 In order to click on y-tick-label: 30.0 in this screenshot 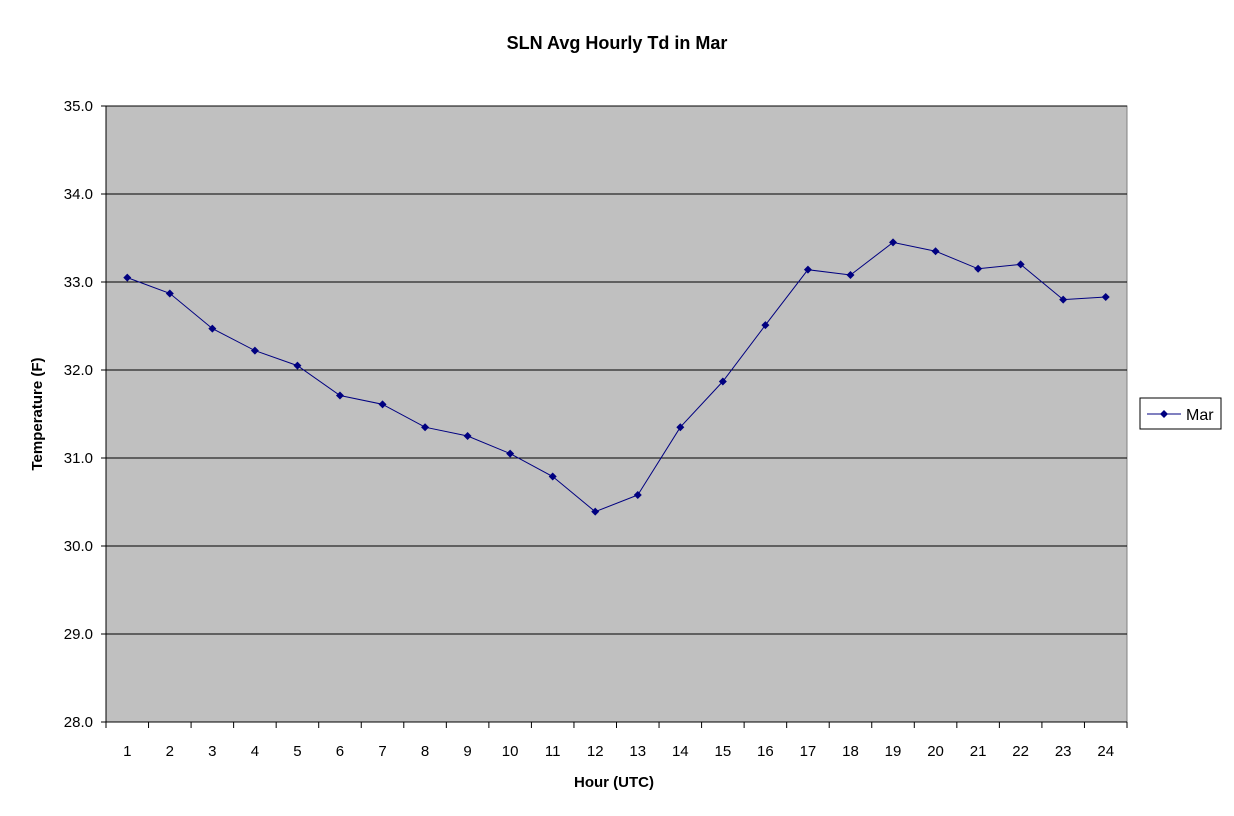, I will do `click(78, 546)`.